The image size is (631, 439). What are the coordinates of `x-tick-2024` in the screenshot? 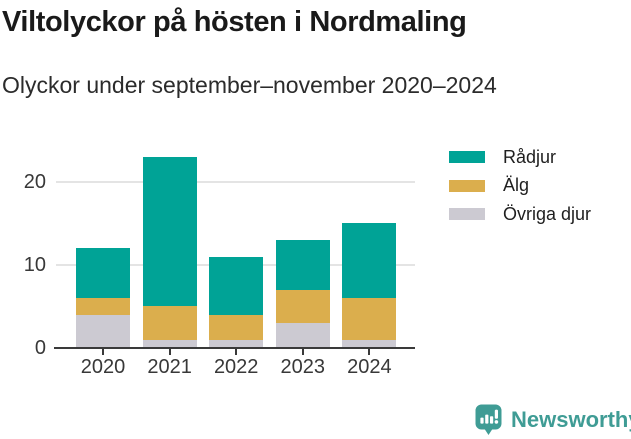 It's located at (369, 352).